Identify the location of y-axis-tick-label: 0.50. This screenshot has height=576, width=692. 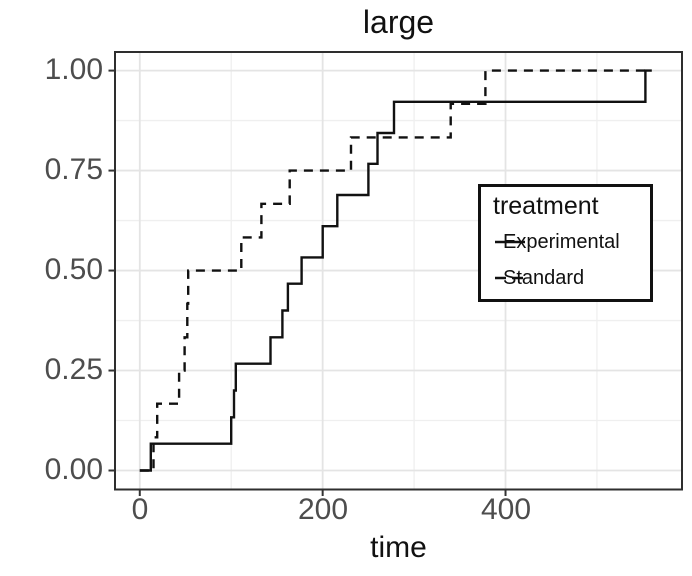
(73, 269).